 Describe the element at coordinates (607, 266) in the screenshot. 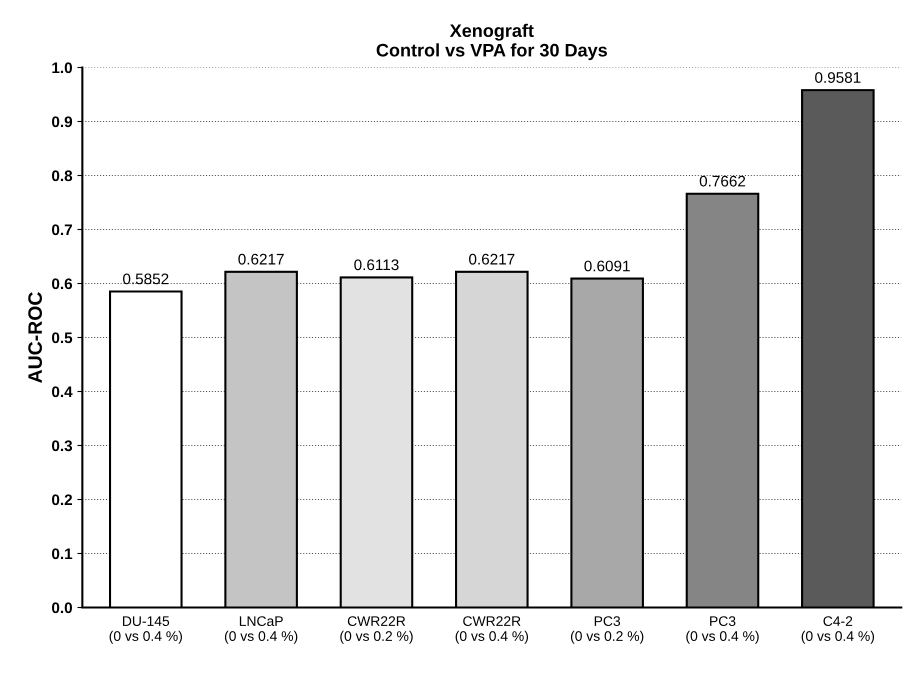

I see `data-label: 0.6091` at that location.